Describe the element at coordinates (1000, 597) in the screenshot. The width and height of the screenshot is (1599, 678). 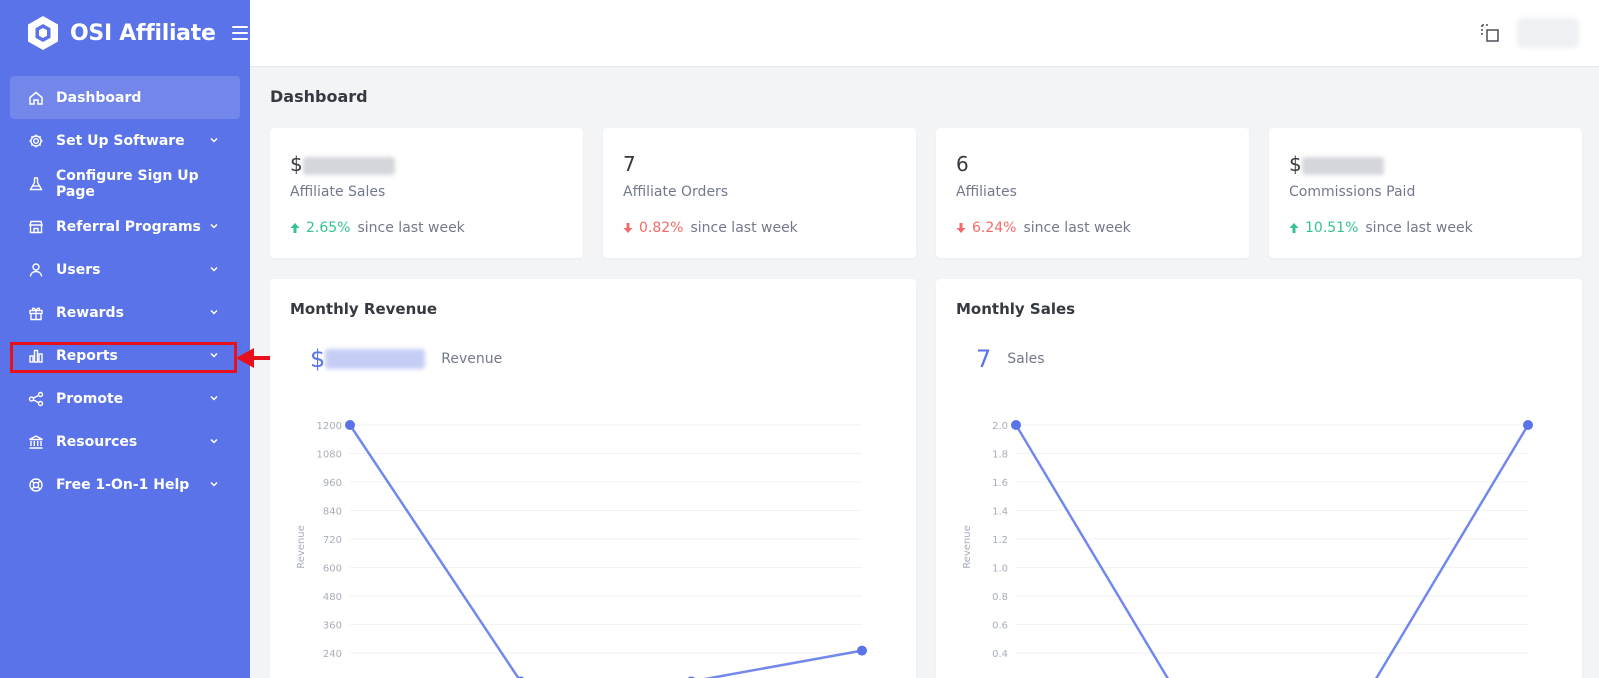
I see `y-tick-label: 0.8` at that location.